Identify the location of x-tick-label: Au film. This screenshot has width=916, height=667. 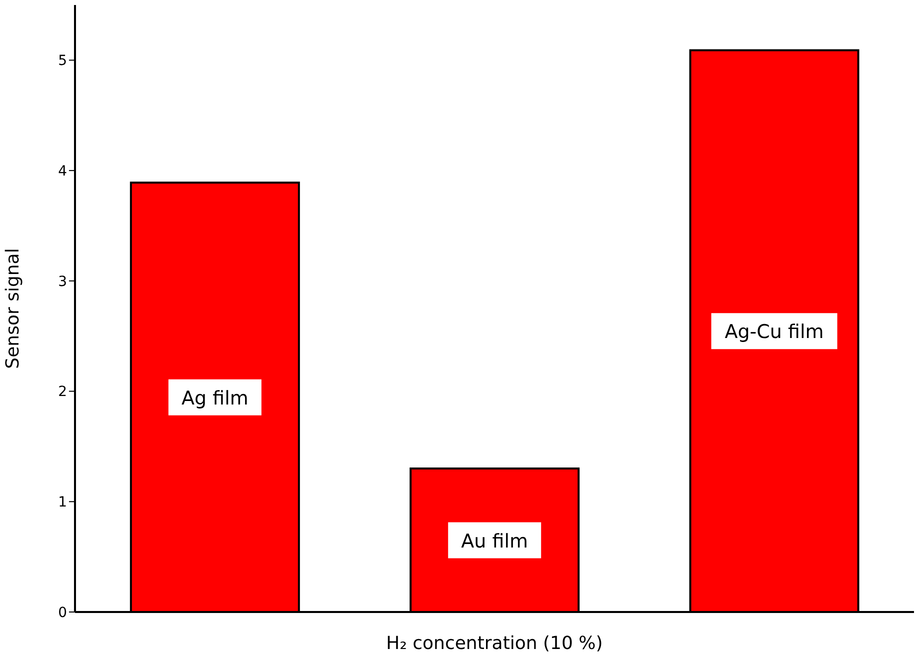
(494, 541).